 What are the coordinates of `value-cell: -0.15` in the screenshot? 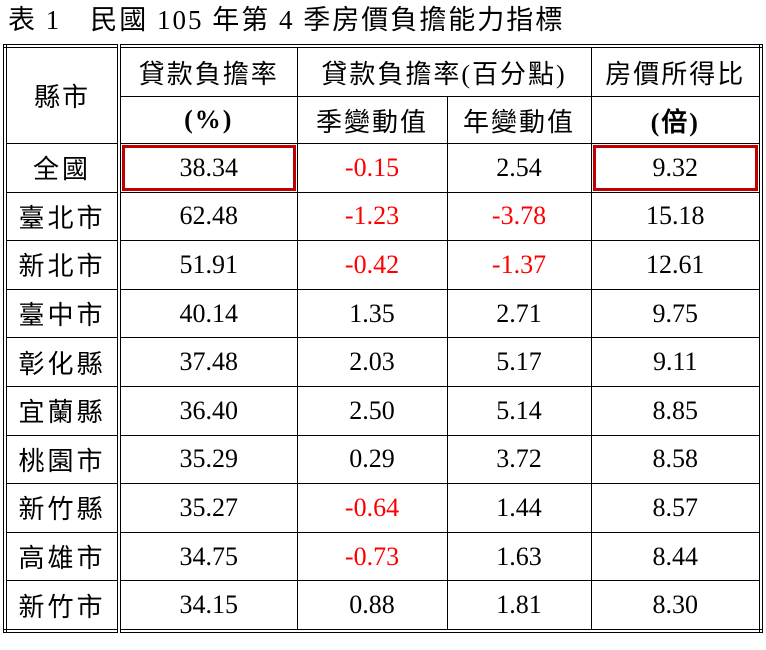 It's located at (372, 168).